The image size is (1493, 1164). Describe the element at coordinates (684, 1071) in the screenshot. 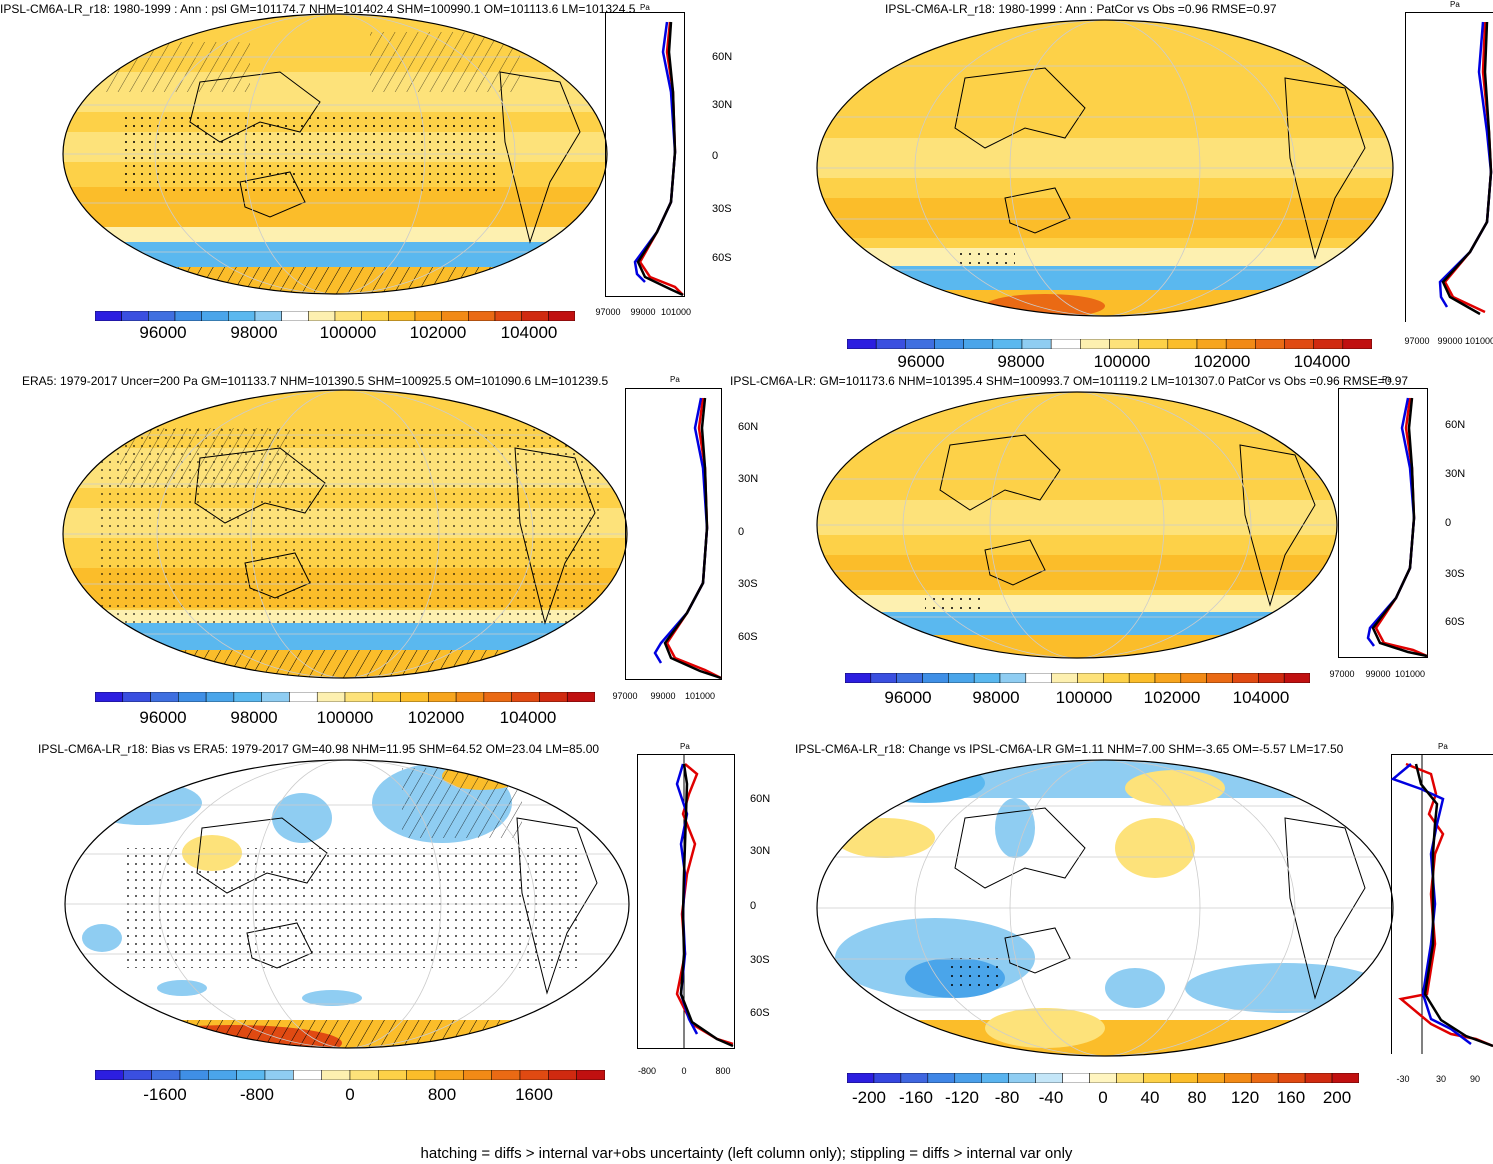

I see `profile-xtick: 0` at that location.